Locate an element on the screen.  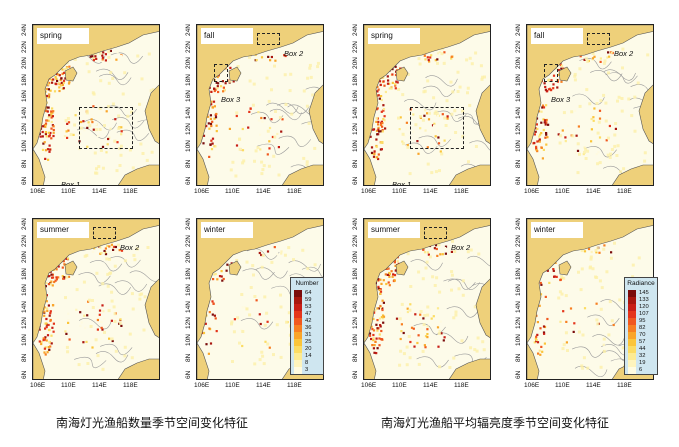
latitude-tick-label: 20N is located at coordinates (355, 257).